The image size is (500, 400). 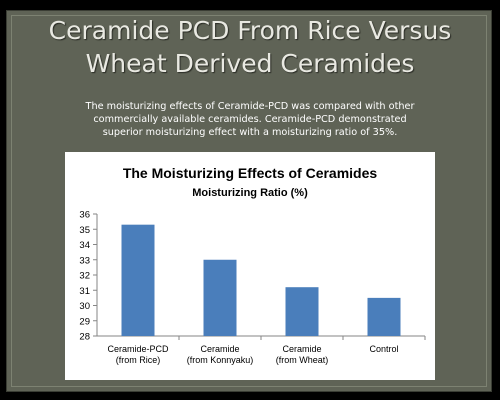 I want to click on x-category-label: (from Wheat), so click(x=302, y=360).